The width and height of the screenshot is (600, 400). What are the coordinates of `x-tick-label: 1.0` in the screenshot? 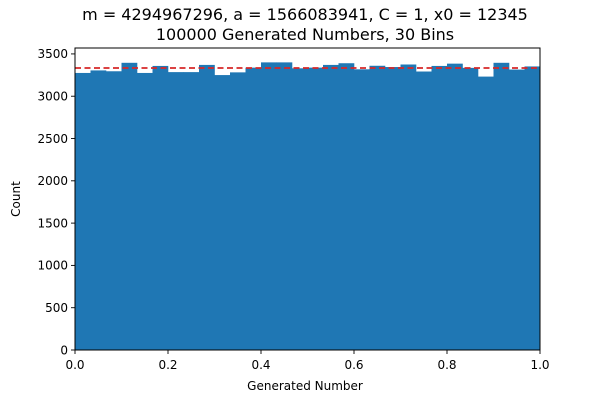 It's located at (539, 365).